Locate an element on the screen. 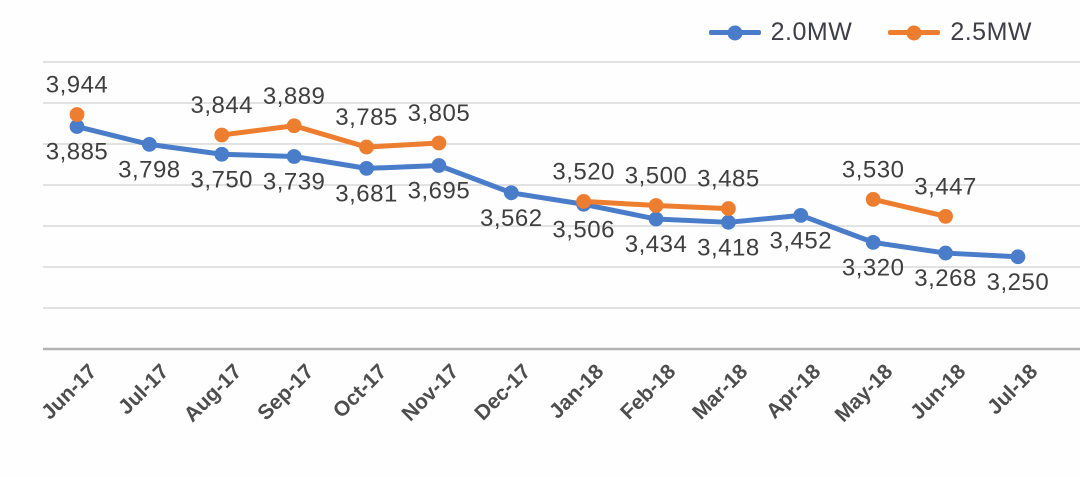 This screenshot has height=477, width=1080. legend-item-2-0mw: 2.0MW is located at coordinates (780, 32).